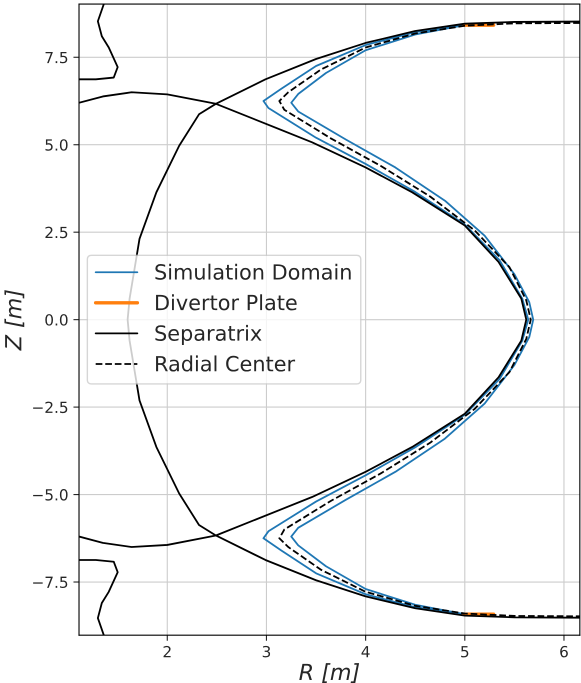  What do you see at coordinates (50, 495) in the screenshot?
I see `y-tick-label: −5.0` at bounding box center [50, 495].